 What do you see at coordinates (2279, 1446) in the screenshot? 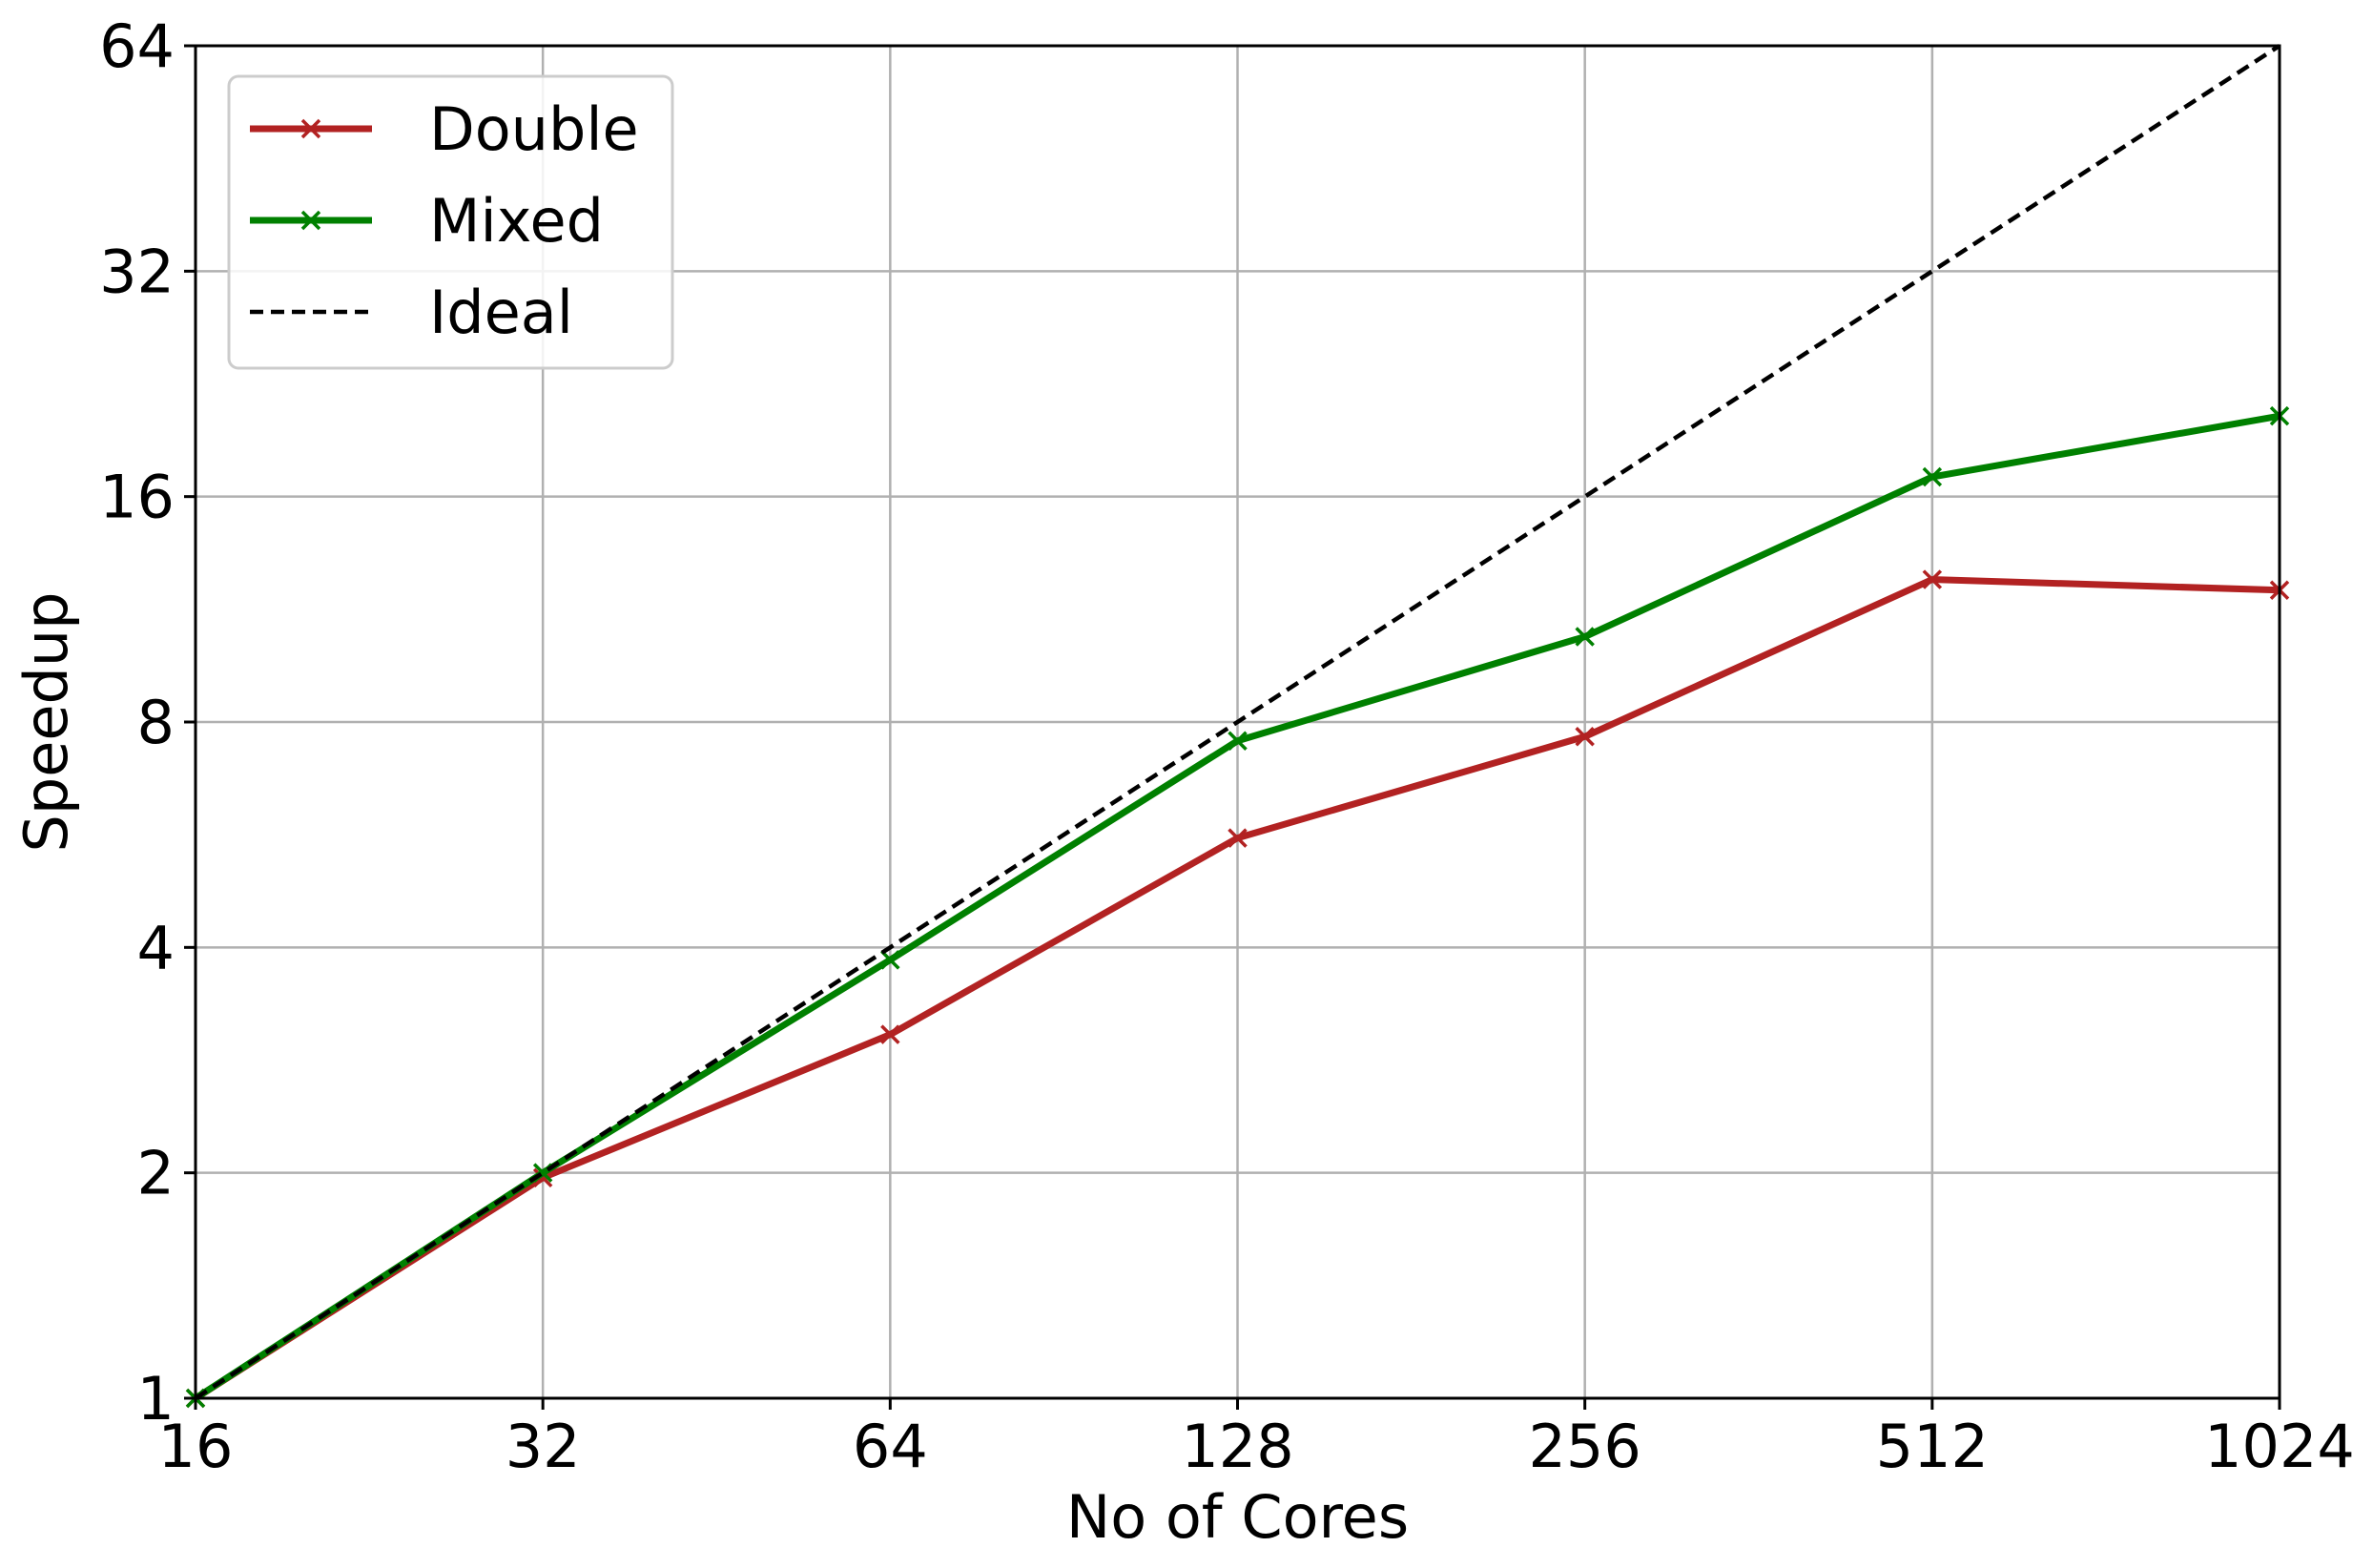
I see `x-tick-label: 1024` at bounding box center [2279, 1446].